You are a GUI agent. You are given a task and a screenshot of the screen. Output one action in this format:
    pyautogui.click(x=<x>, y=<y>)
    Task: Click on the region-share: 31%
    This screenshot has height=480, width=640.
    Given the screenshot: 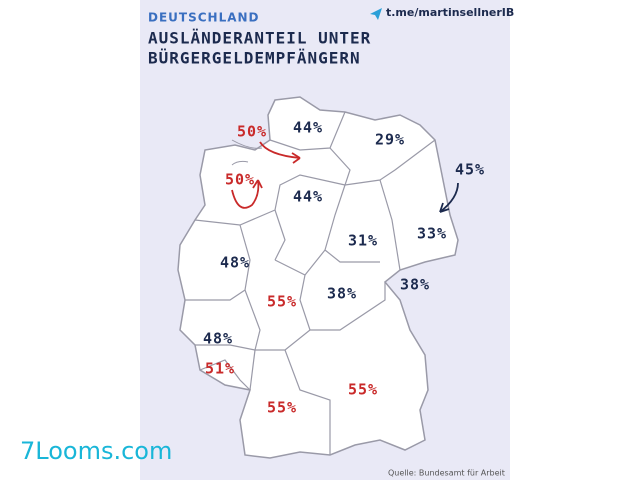 What is the action you would take?
    pyautogui.click(x=363, y=241)
    